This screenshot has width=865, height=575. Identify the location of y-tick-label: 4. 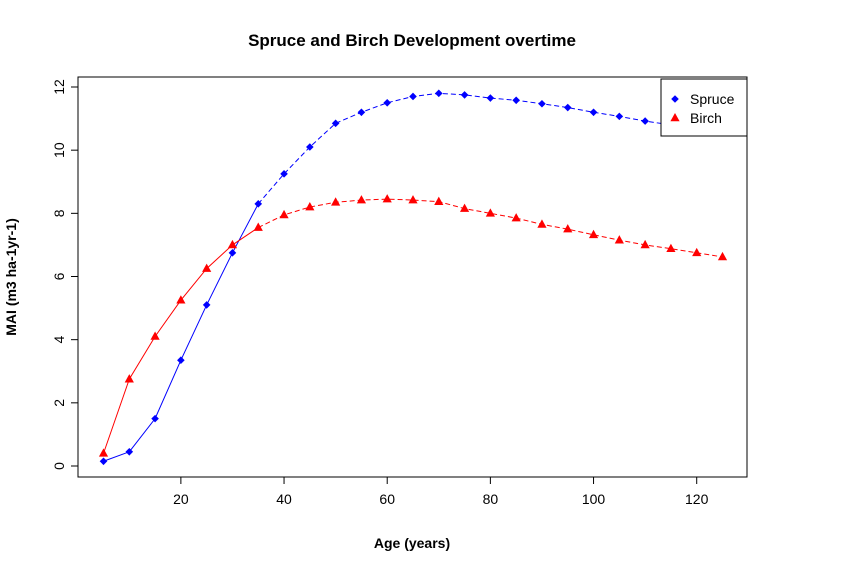
(59, 340).